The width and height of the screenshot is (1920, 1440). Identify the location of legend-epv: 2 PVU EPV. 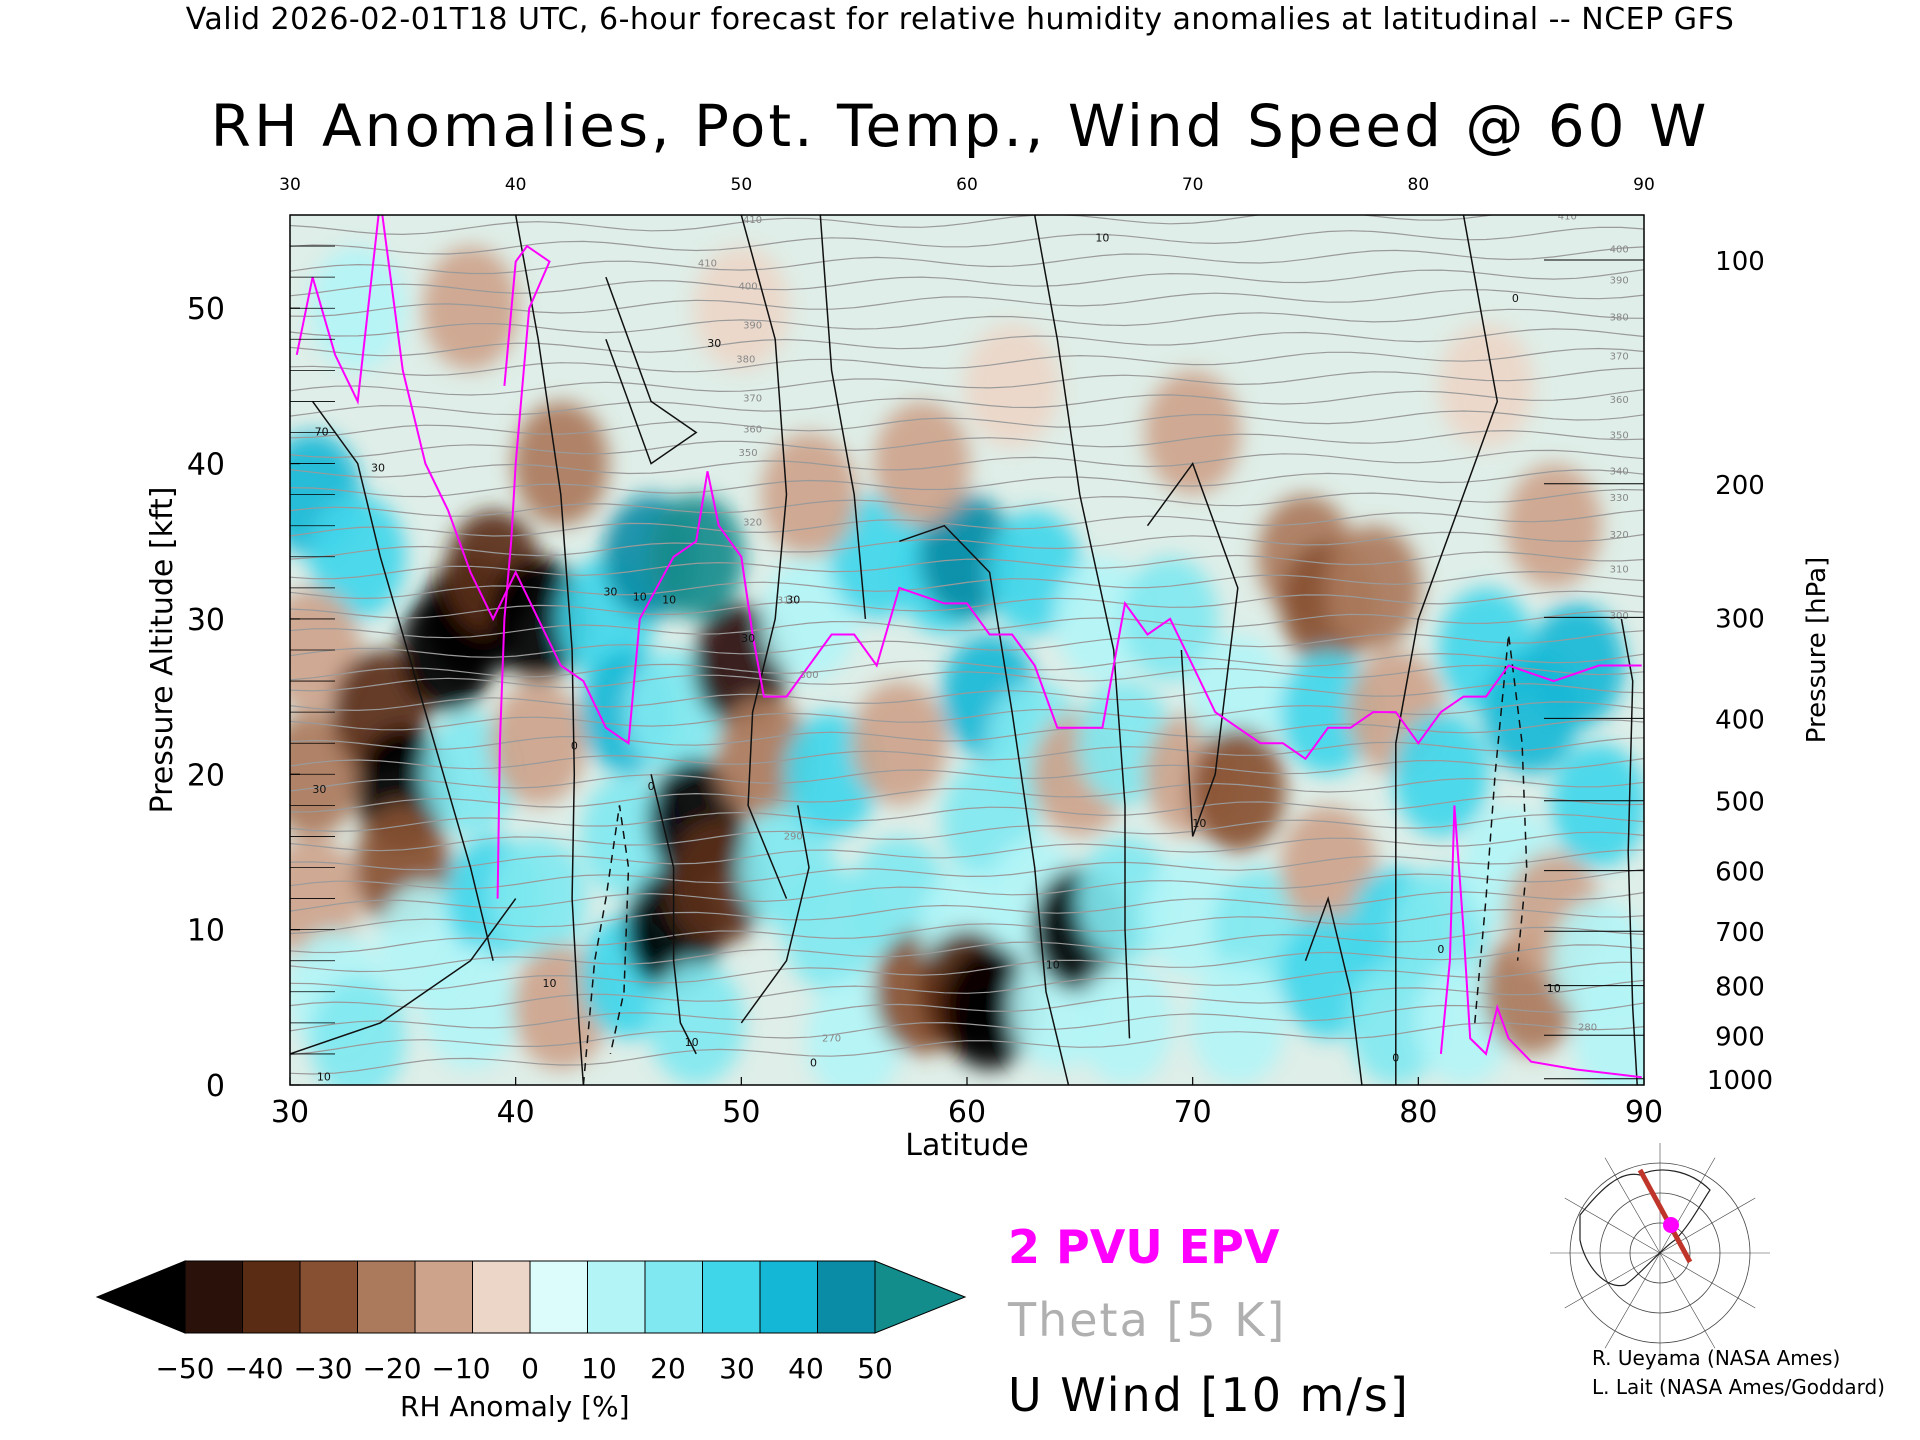
(1144, 1247).